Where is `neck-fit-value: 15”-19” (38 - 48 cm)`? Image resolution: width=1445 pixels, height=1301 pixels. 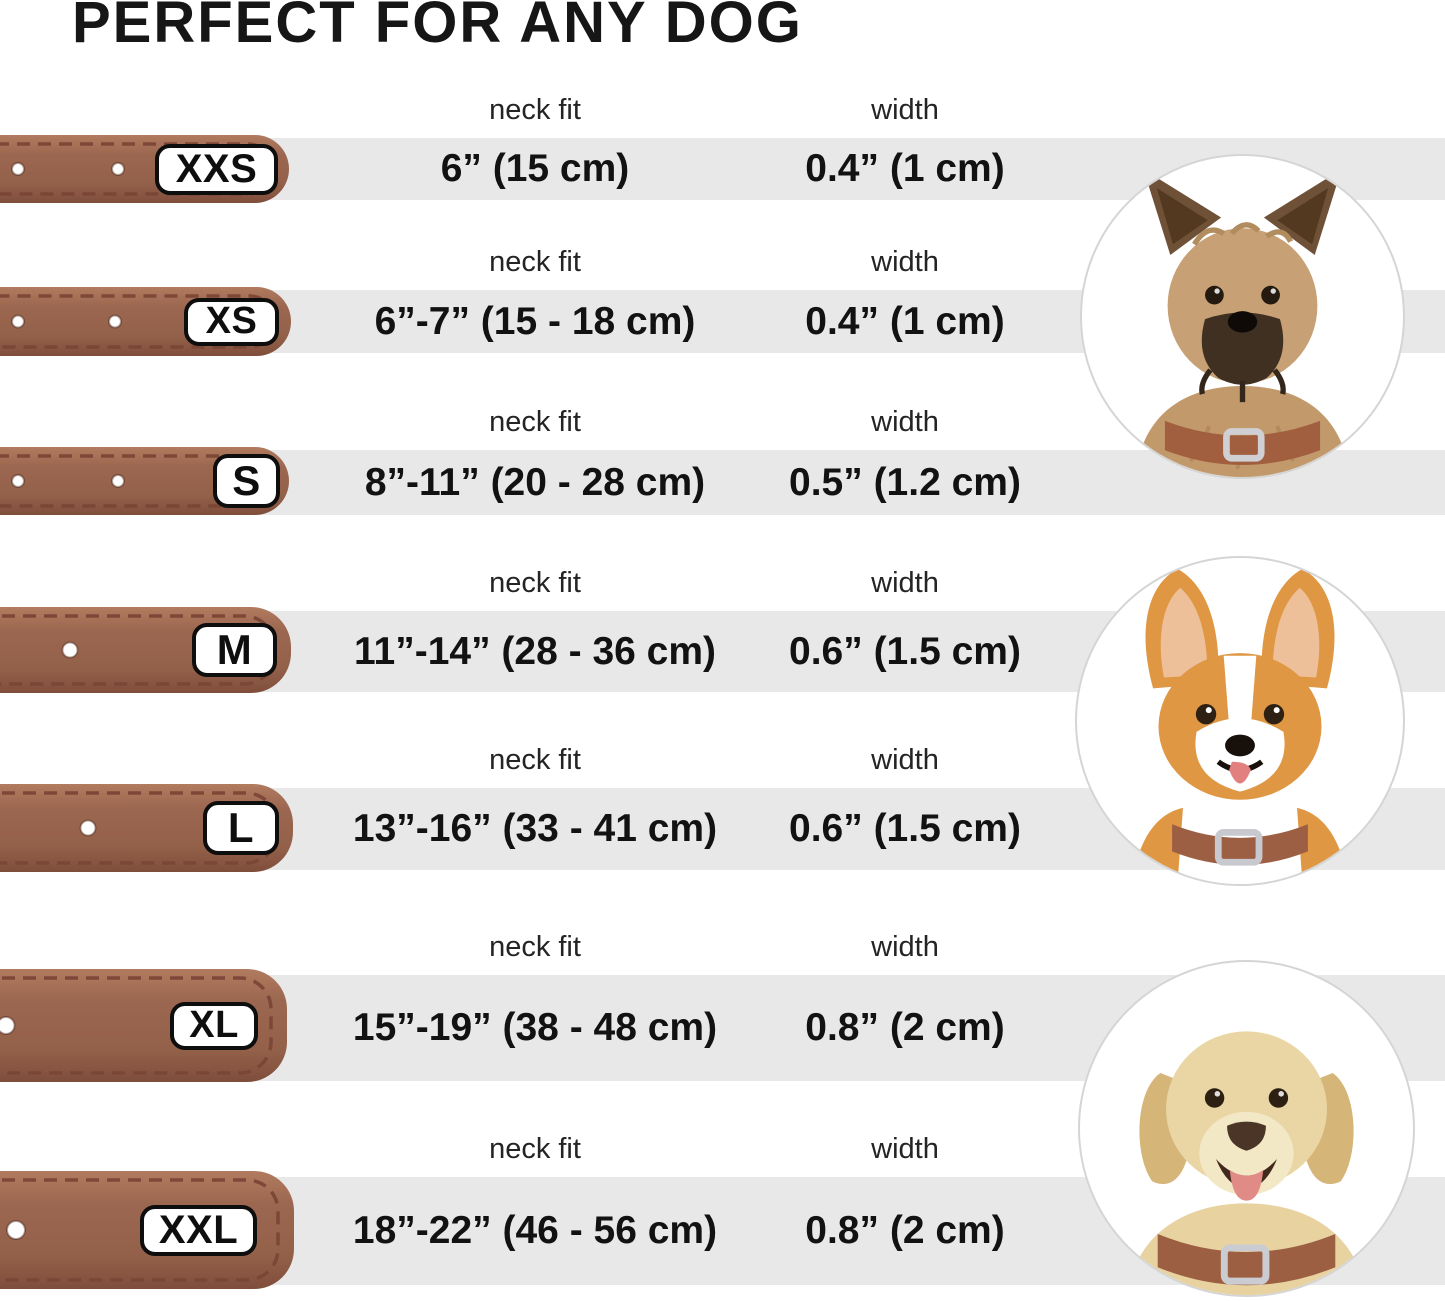
neck-fit-value: 15”-19” (38 - 48 cm) is located at coordinates (535, 1027).